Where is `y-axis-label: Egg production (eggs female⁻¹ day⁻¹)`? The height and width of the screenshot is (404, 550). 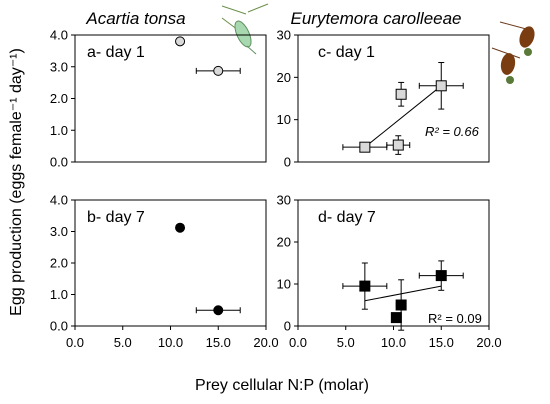
y-axis-label: Egg production (eggs female⁻¹ day⁻¹) is located at coordinates (16, 182).